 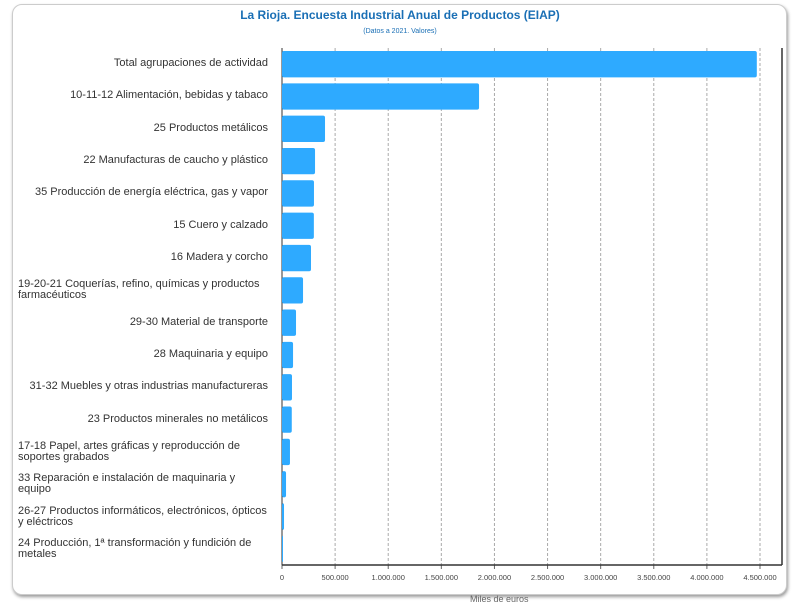 I want to click on category-label: 28 Maquinaria y equipo, so click(x=210, y=353).